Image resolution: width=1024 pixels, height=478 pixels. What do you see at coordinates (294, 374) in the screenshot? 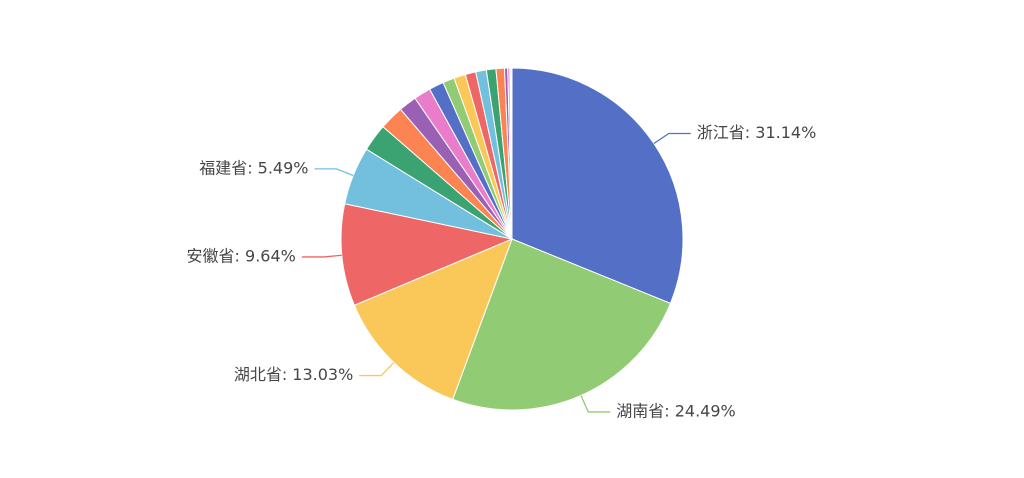
I see `data-label: 湖北省: 13.03%` at bounding box center [294, 374].